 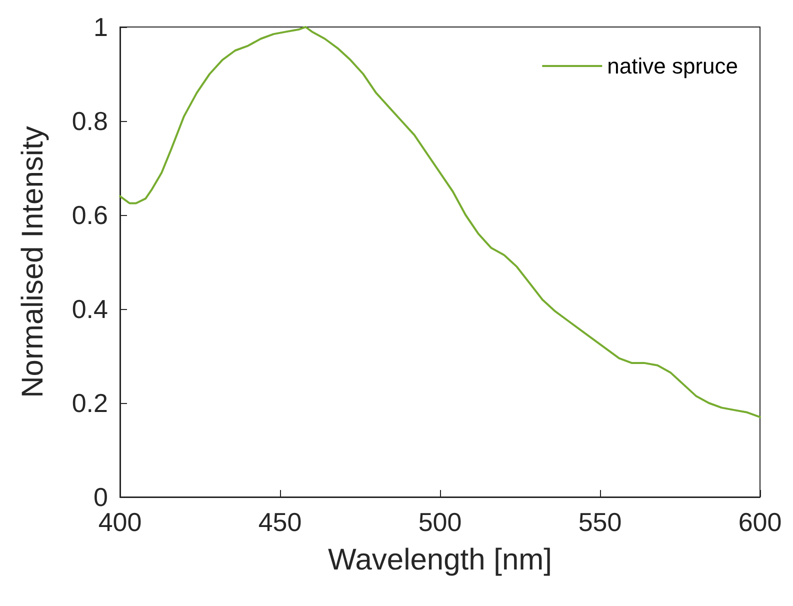 I want to click on x-tick-label: 450, so click(x=280, y=522).